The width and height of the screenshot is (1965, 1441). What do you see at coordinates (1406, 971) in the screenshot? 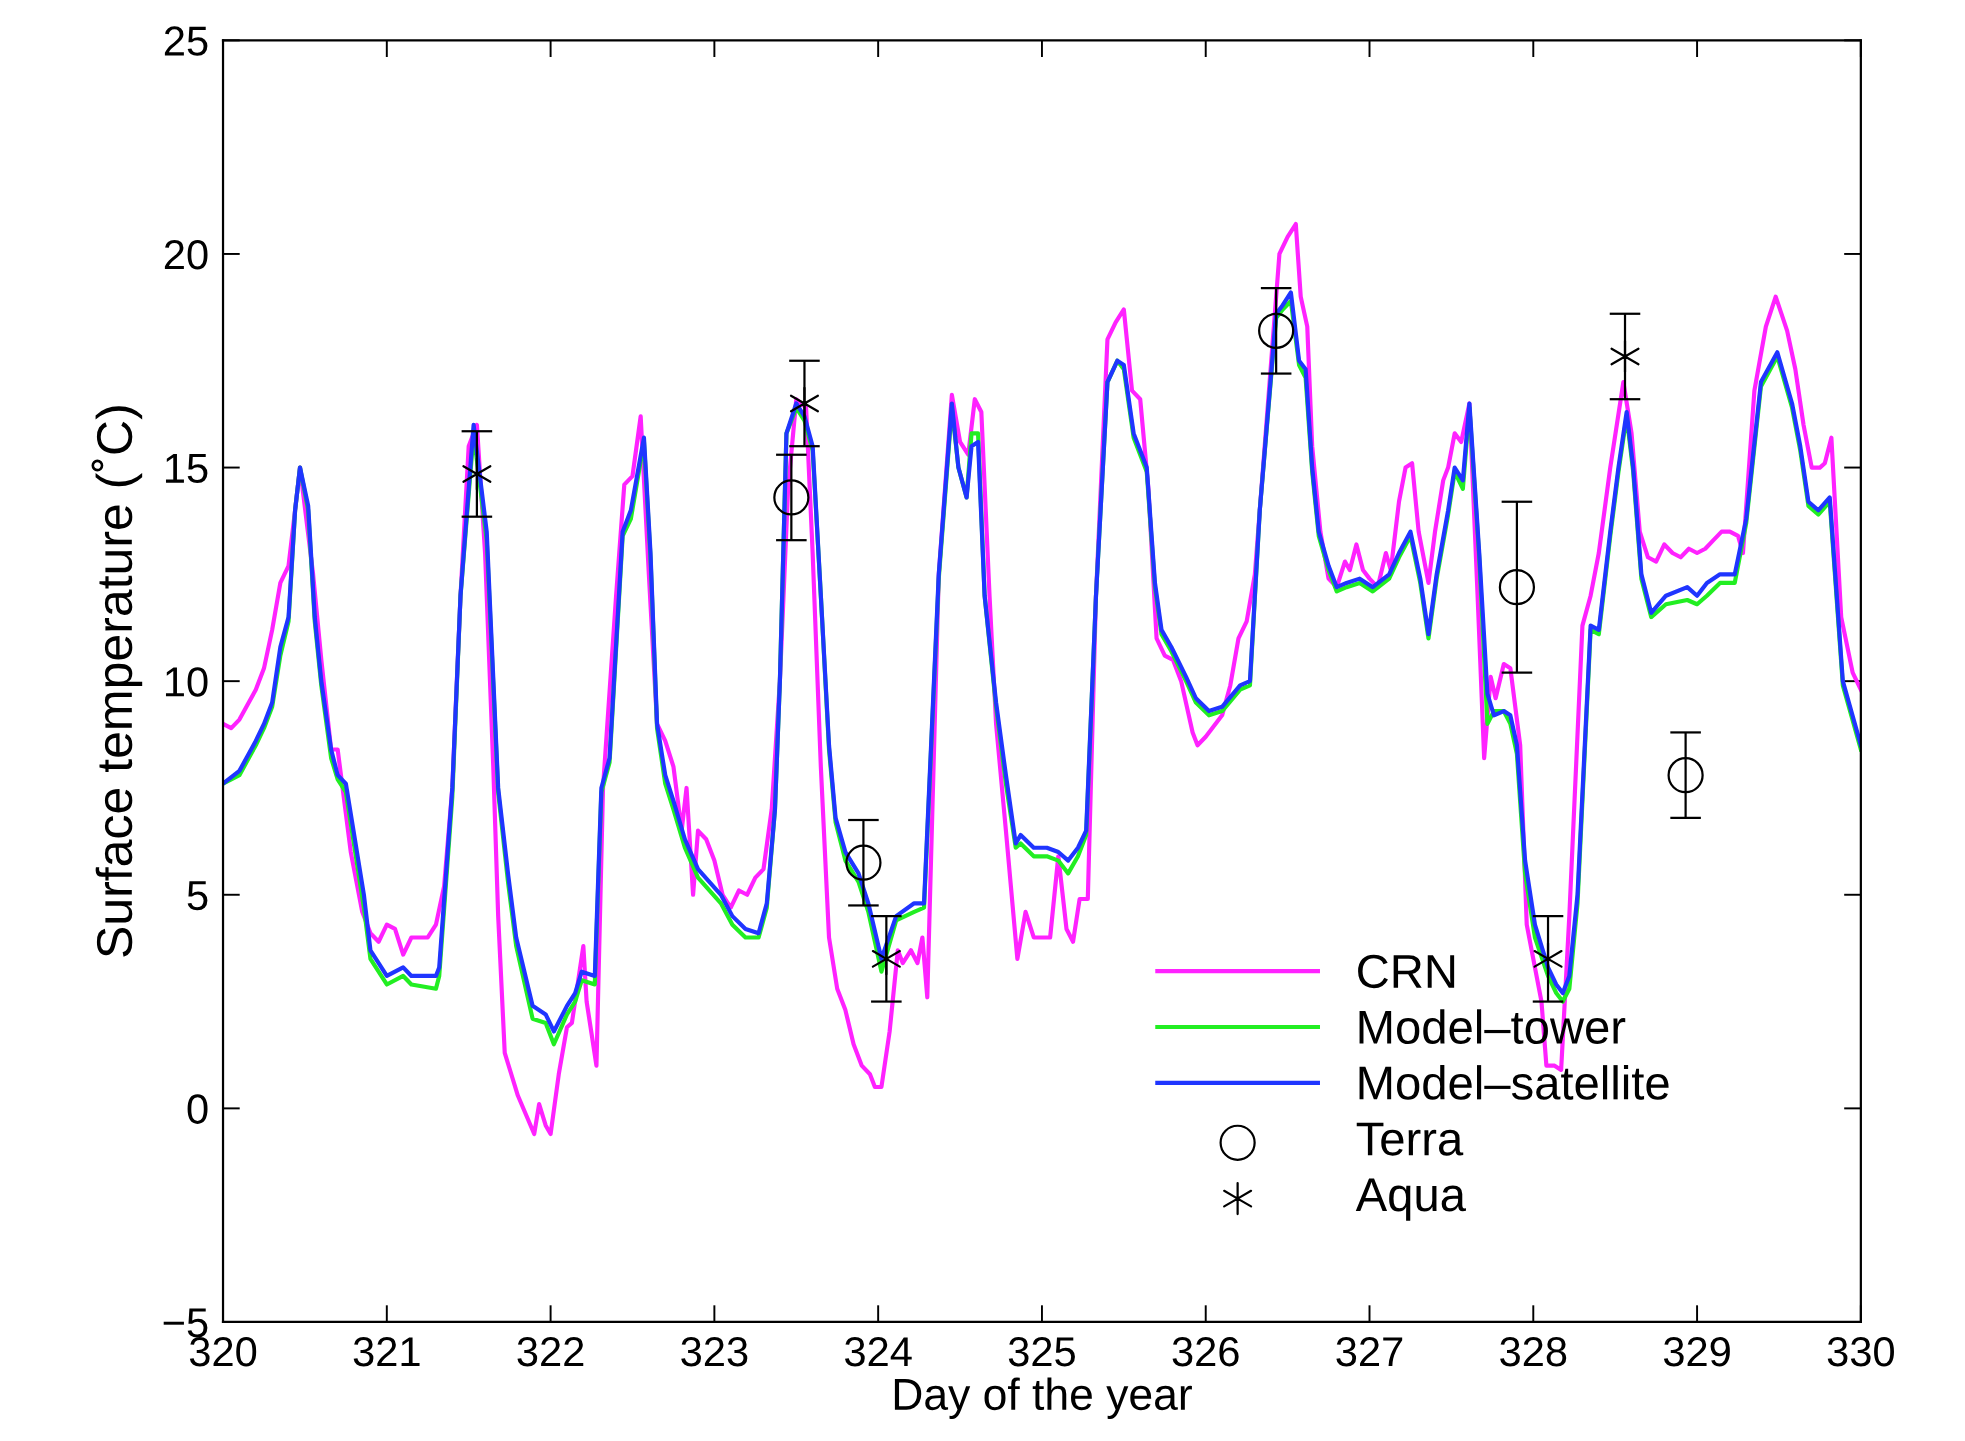
I see `legend-label: CRN` at bounding box center [1406, 971].